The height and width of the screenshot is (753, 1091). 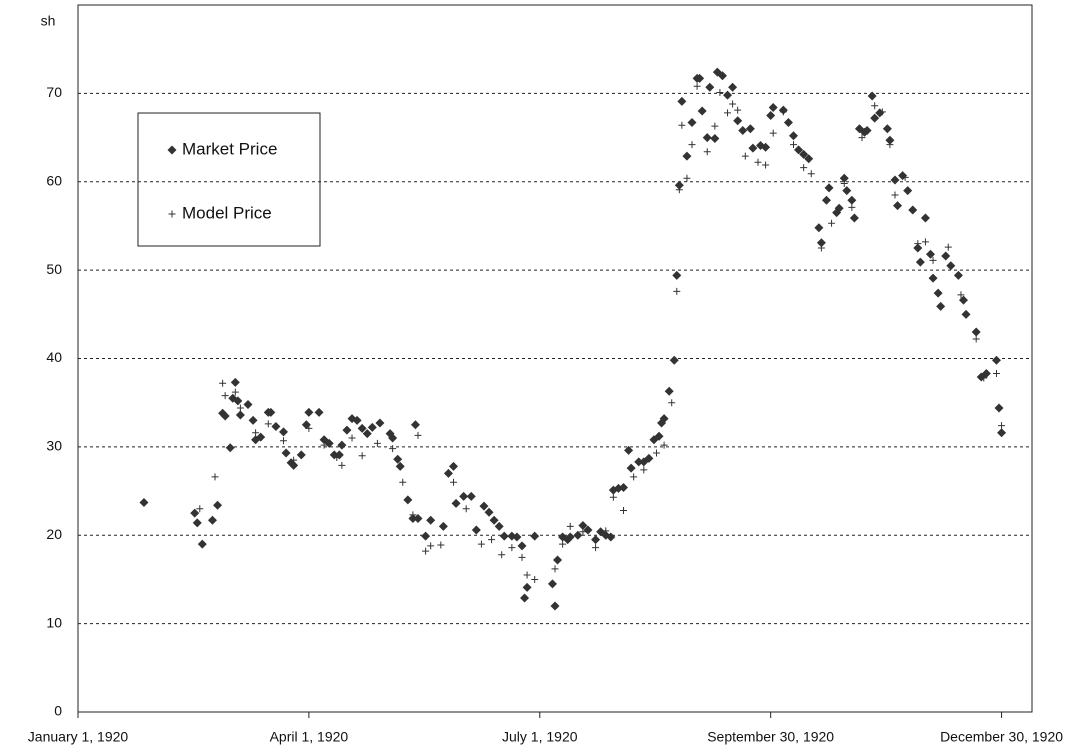 I want to click on y-tick-label: 40, so click(x=54, y=357).